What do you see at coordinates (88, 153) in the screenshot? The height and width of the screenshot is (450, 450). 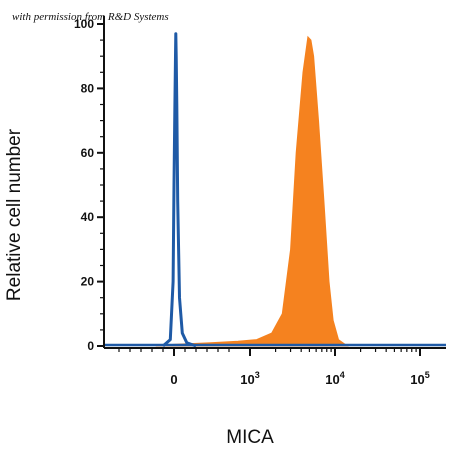 I see `y-tick-label: 60` at bounding box center [88, 153].